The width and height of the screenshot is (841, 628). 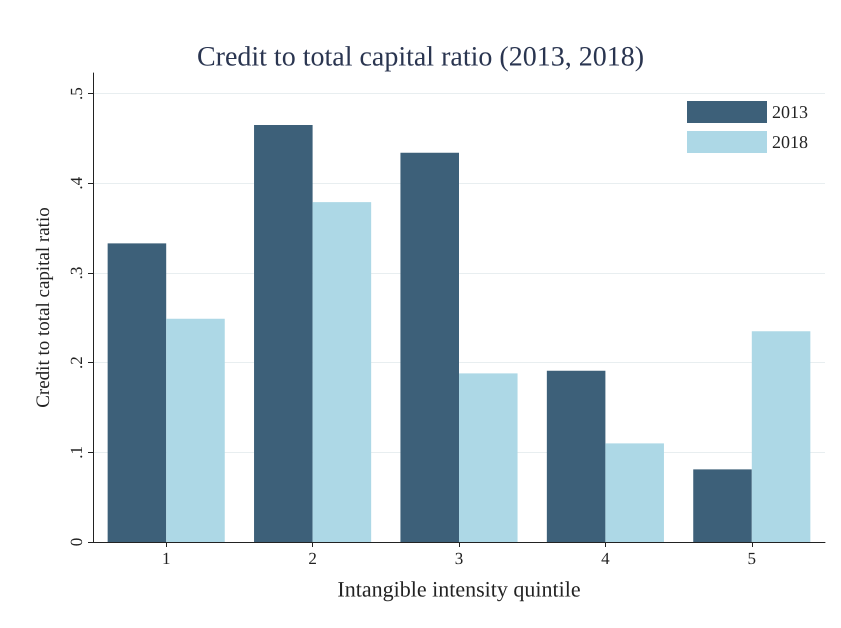 I want to click on x-tick-label: 4, so click(x=605, y=558).